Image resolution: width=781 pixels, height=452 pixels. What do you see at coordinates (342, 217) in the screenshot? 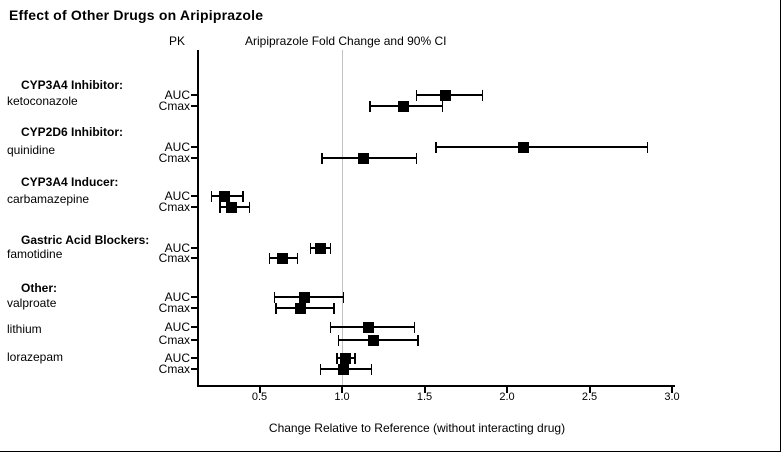
I see `reference-line` at bounding box center [342, 217].